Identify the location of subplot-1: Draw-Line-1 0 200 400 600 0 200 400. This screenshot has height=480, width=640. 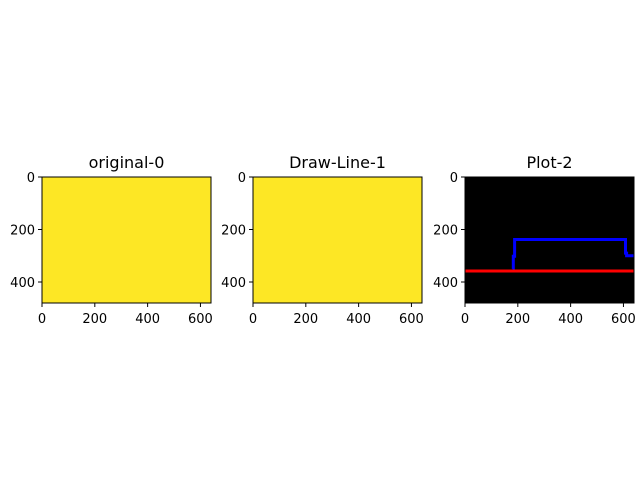
(322, 240).